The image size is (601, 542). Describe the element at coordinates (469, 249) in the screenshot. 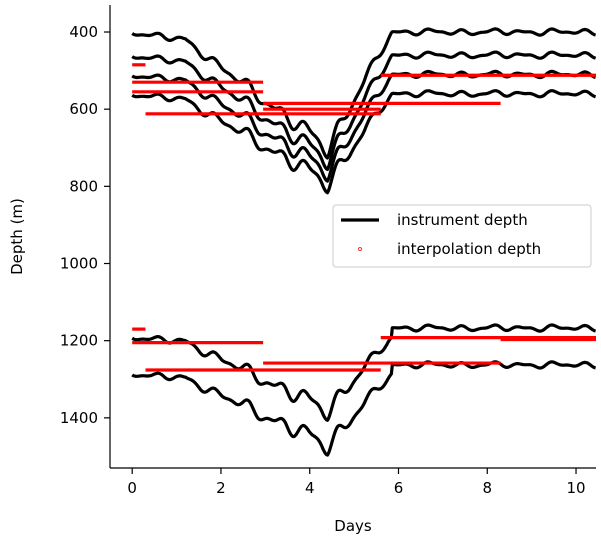

I see `legend-label-interpolation-depth: interpolation depth` at that location.